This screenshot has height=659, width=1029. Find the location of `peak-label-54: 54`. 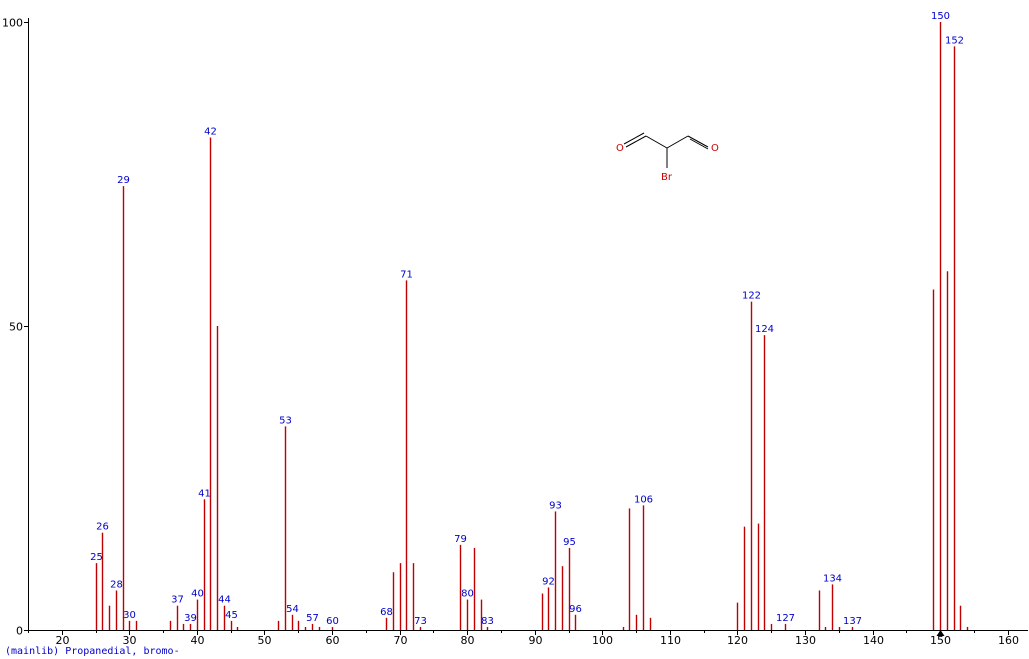

peak-label-54: 54 is located at coordinates (292, 609).